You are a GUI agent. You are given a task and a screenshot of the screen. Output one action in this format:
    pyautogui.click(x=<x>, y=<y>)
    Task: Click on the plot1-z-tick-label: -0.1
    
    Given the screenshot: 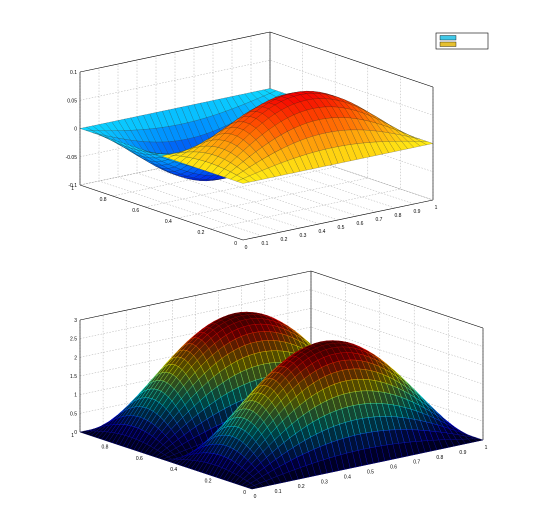 What is the action you would take?
    pyautogui.click(x=72, y=186)
    